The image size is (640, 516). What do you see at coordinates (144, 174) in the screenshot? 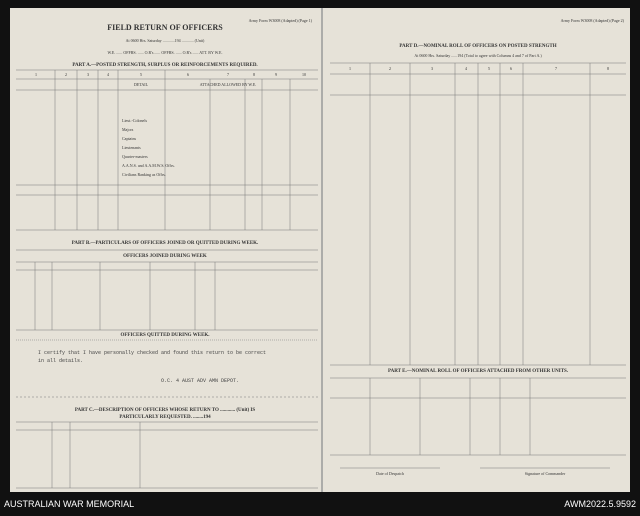
I see `rank-label: Civilians Ranking as Offrs.` at bounding box center [144, 174].